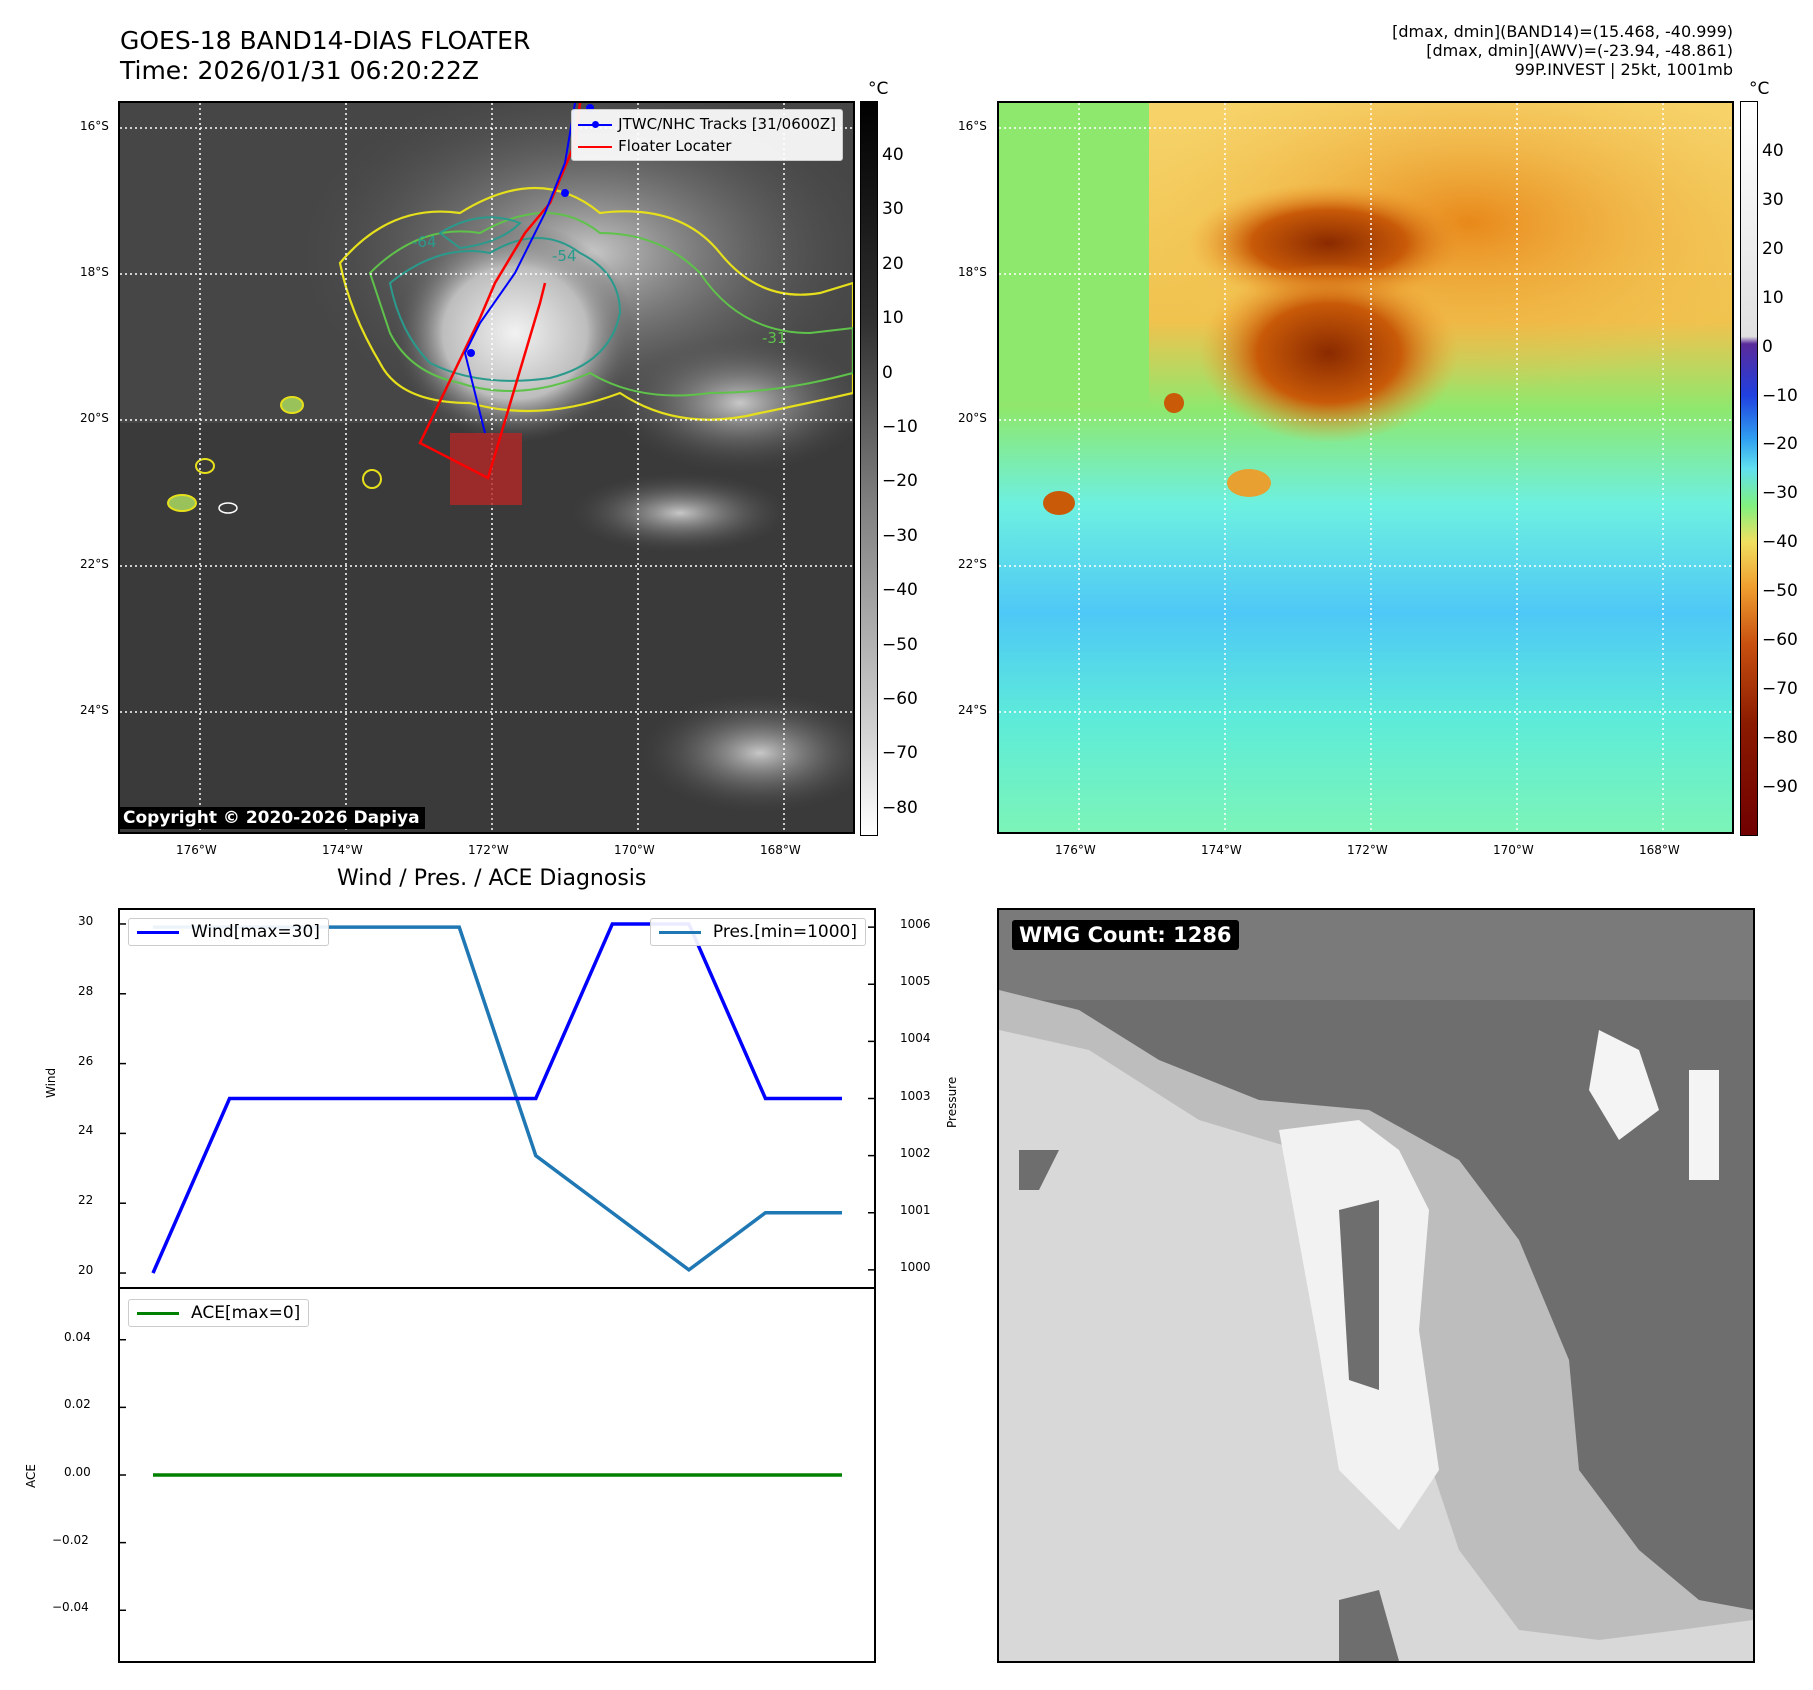 This screenshot has height=1690, width=1813. I want to click on colorbar-gray-tick: 0, so click(887, 372).